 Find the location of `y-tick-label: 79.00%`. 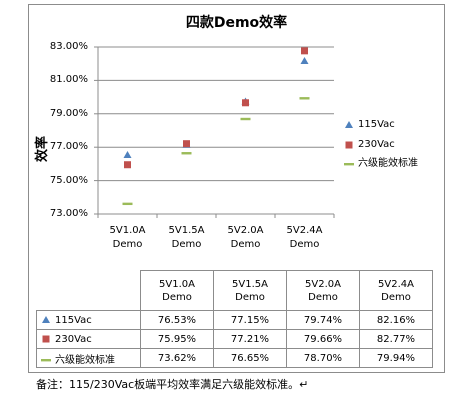

y-tick-label: 79.00% is located at coordinates (68, 113).